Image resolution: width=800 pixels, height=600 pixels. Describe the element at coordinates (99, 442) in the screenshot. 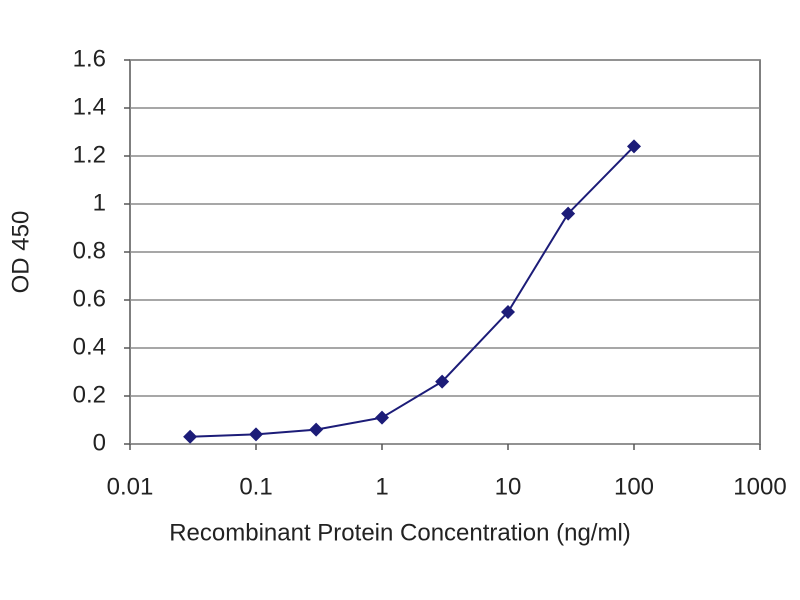

I see `y-tick-label: 0` at that location.